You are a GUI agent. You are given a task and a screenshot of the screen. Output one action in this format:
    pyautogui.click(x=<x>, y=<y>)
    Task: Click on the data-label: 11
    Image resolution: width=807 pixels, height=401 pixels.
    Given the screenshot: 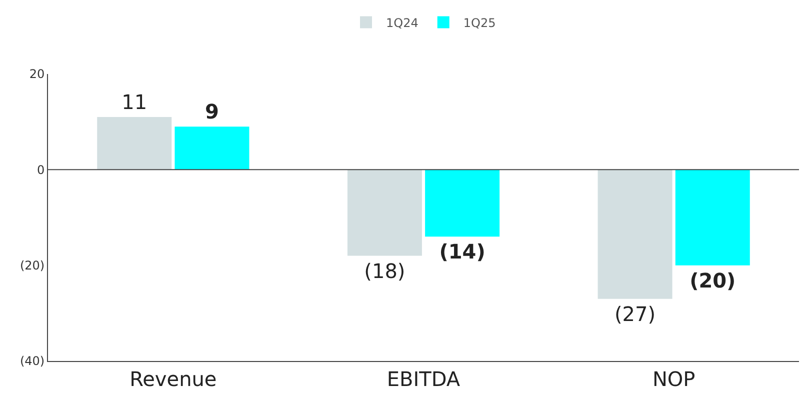 What is the action you would take?
    pyautogui.click(x=135, y=102)
    